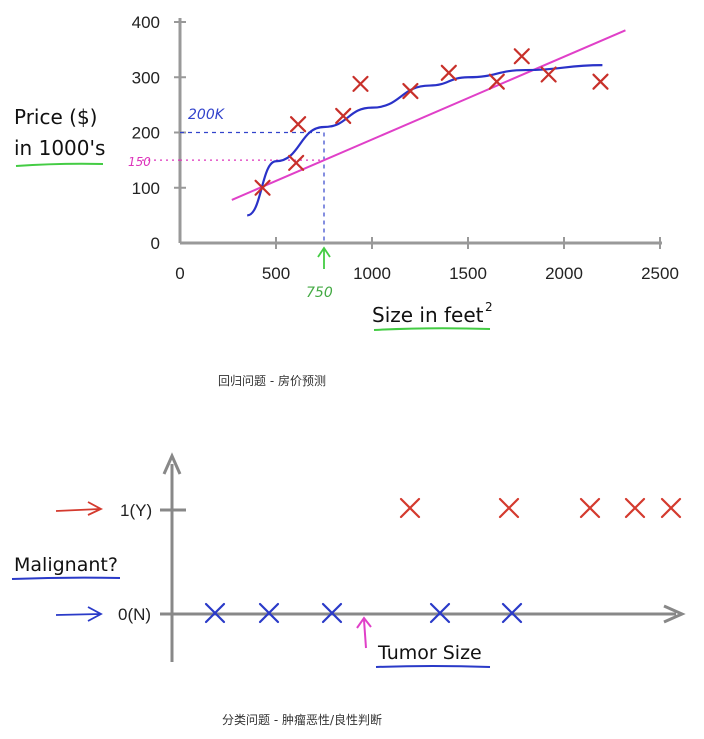  I want to click on arrow-to-0n, so click(79, 614).